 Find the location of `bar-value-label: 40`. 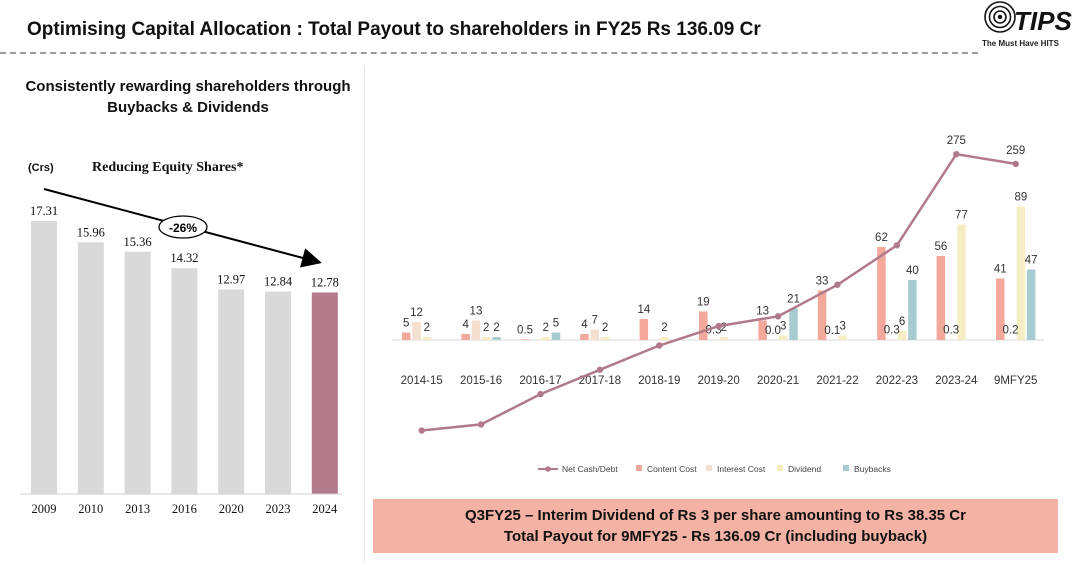

bar-value-label: 40 is located at coordinates (912, 271).